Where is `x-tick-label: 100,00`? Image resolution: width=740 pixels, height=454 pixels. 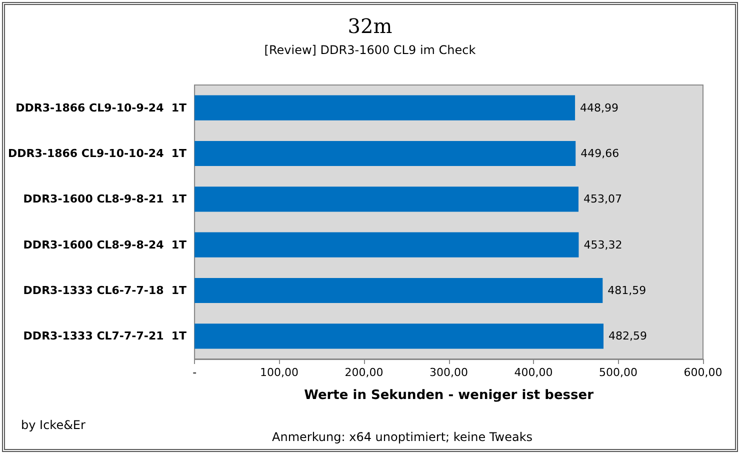 x-tick-label: 100,00 is located at coordinates (279, 372).